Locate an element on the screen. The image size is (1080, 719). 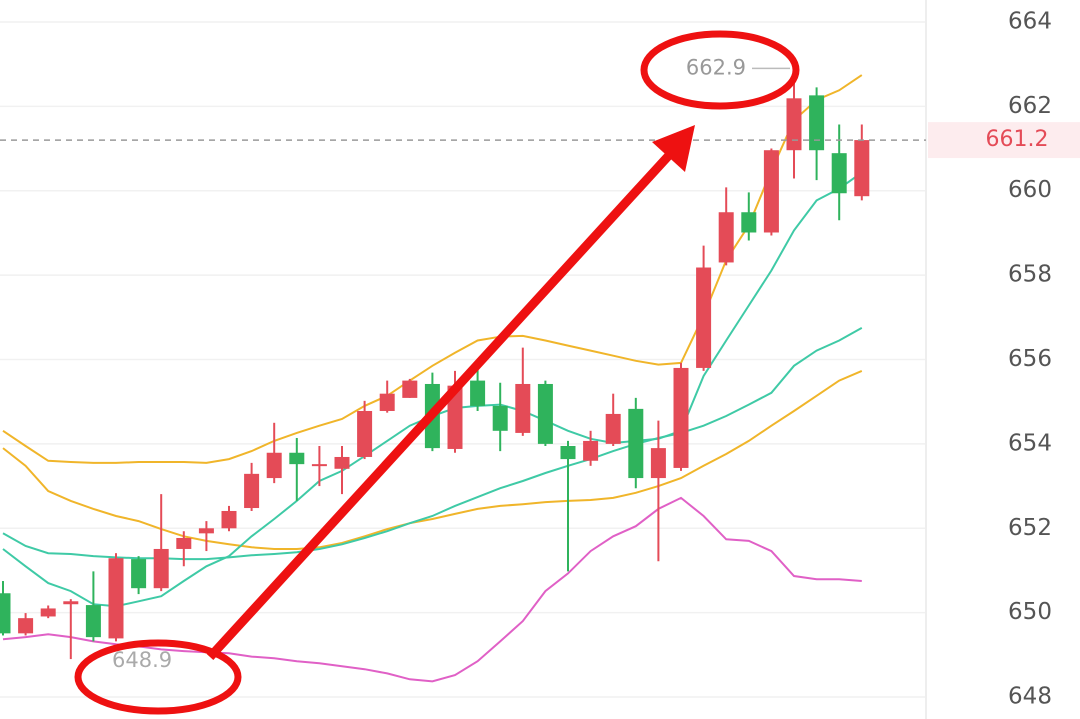
y-tick-label: 652 is located at coordinates (1030, 528).